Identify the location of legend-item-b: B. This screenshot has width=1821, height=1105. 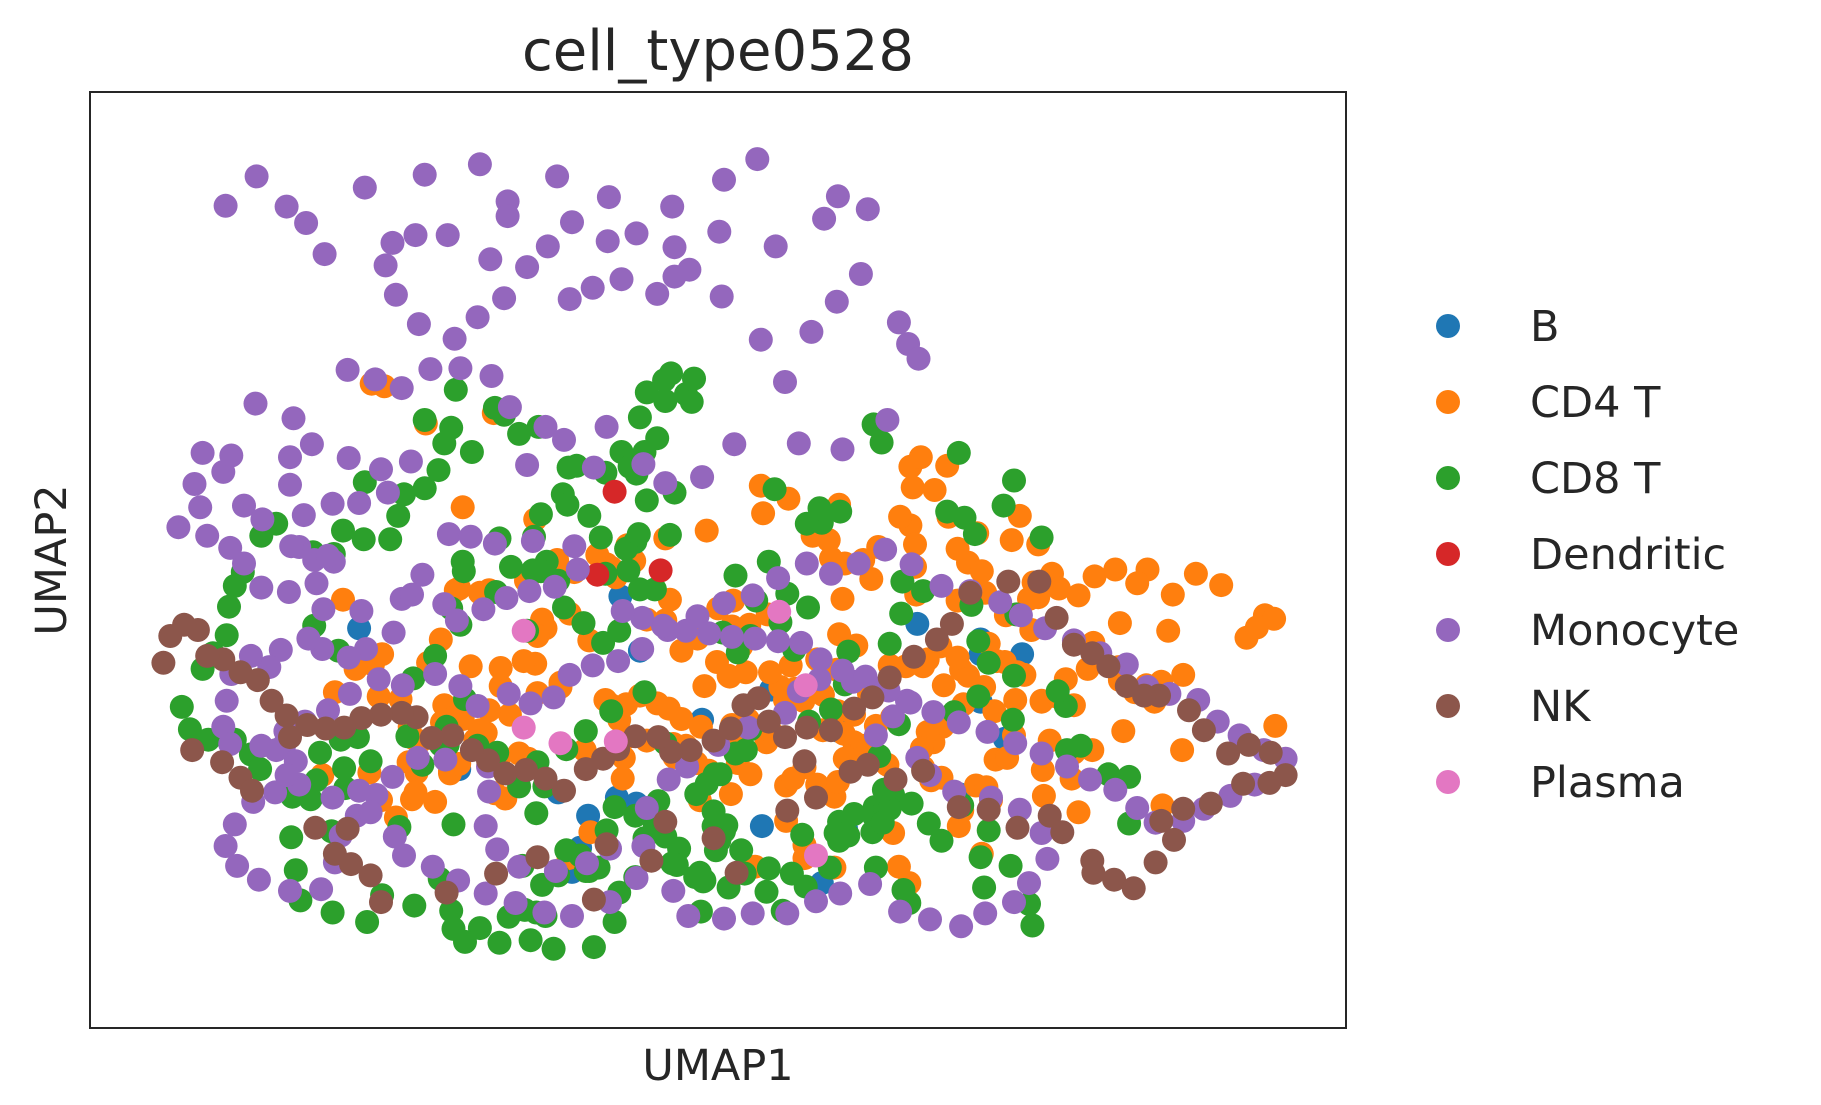
(1498, 327).